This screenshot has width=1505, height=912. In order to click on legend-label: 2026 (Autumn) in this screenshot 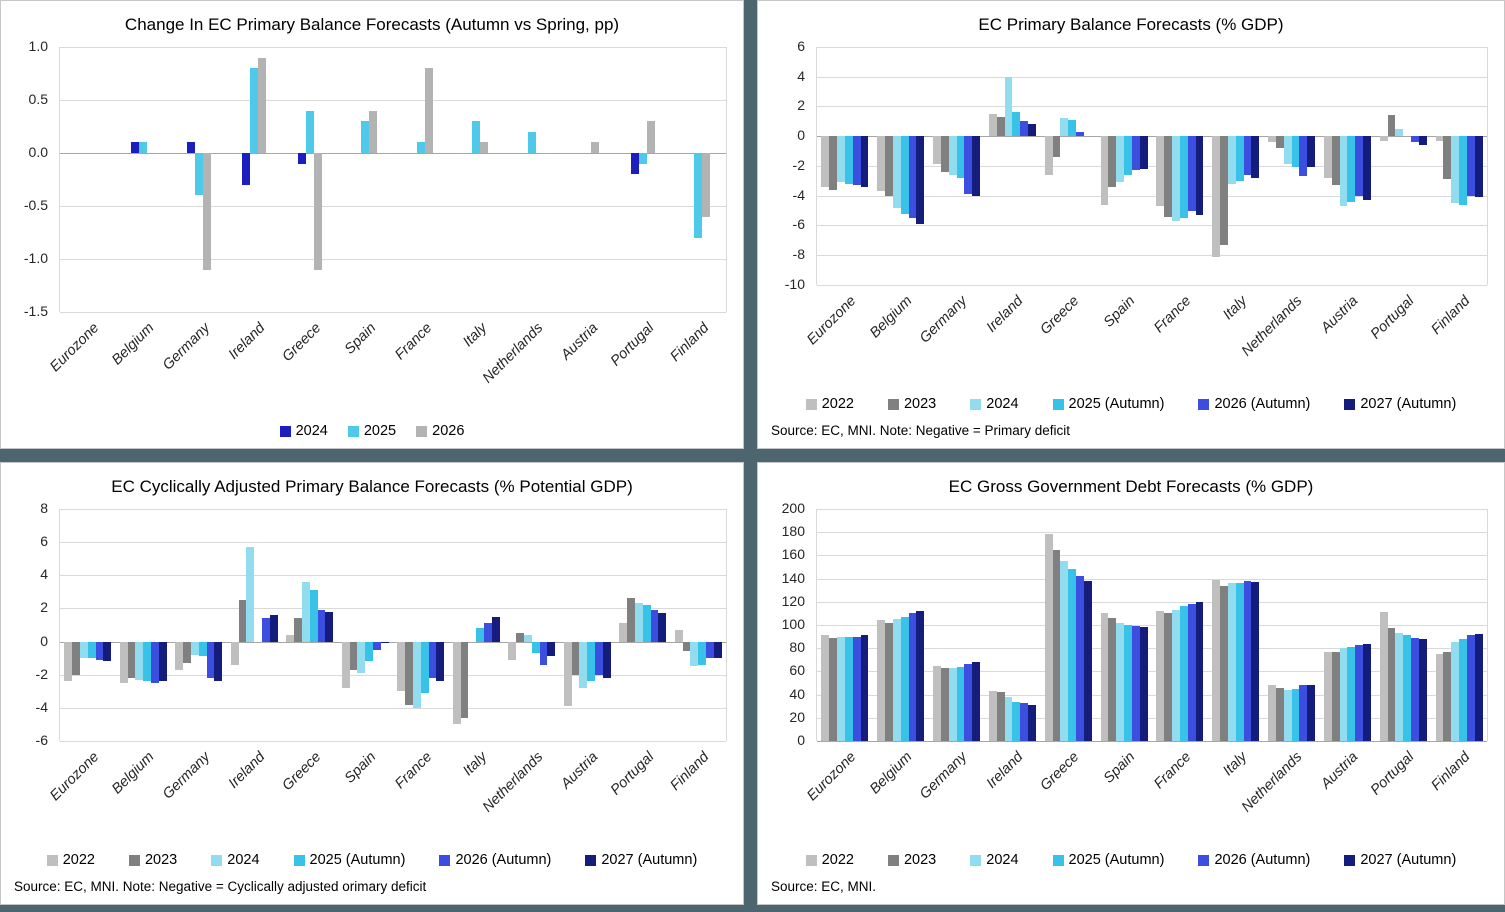, I will do `click(1262, 404)`.